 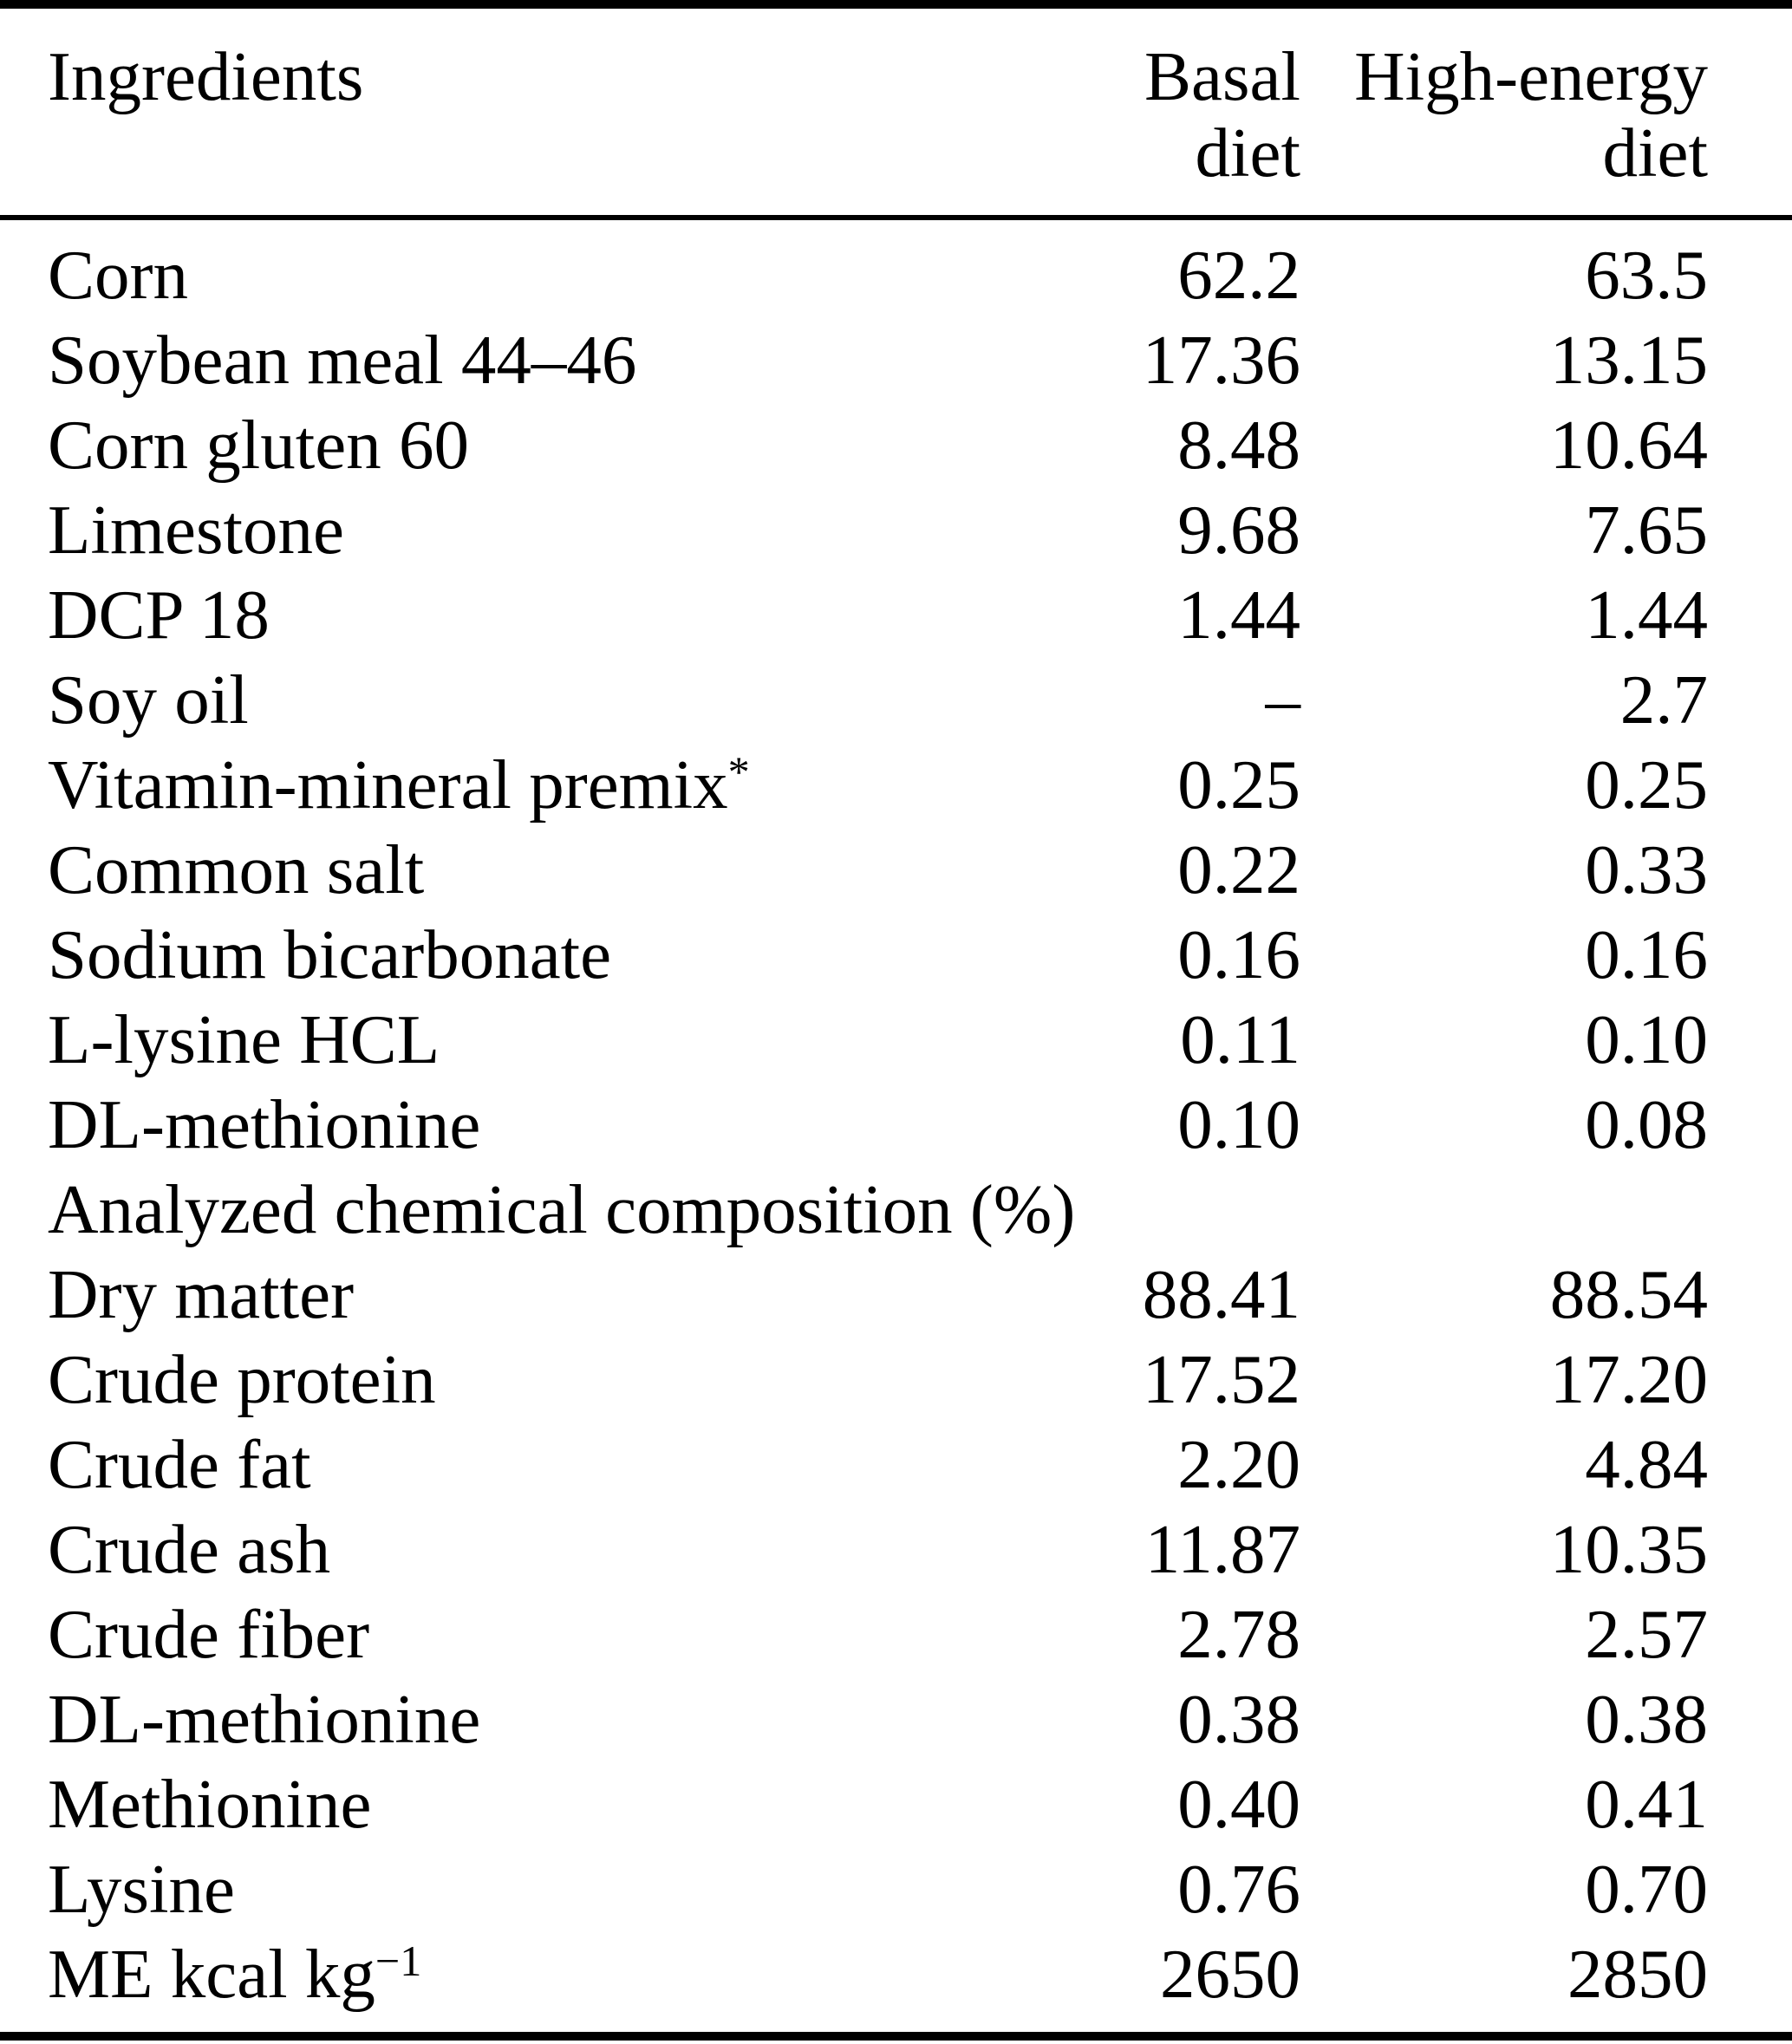 What do you see at coordinates (1240, 1039) in the screenshot?
I see `basal-value-cell: 0.11` at bounding box center [1240, 1039].